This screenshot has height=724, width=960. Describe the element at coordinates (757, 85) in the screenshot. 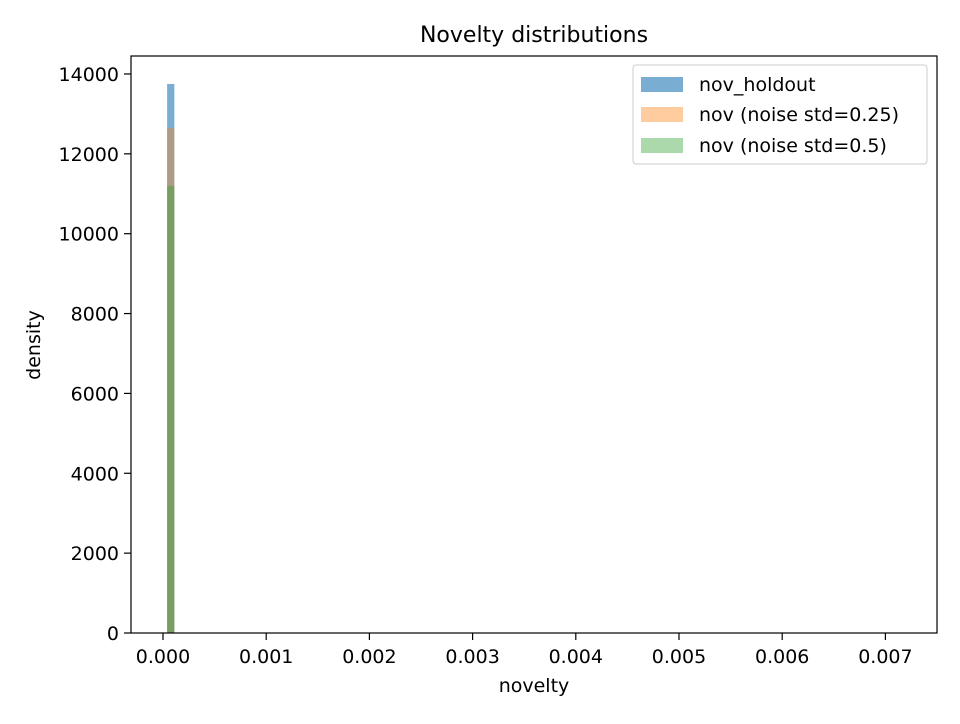

I see `legend-label-nov-holdout: nov_holdout` at that location.